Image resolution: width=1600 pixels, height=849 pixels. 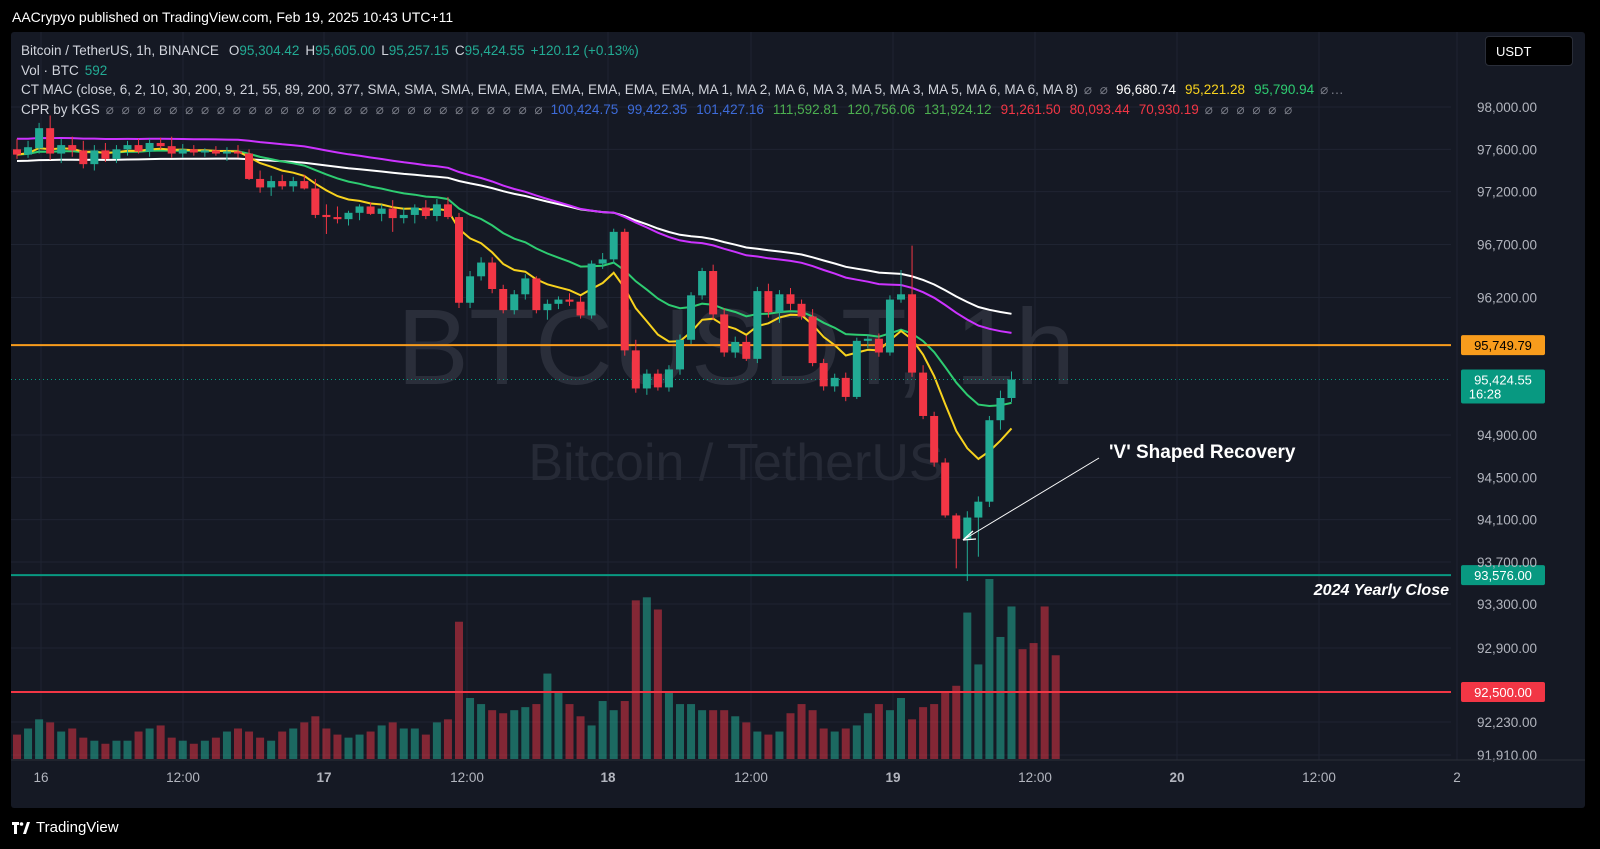 What do you see at coordinates (1215, 89) in the screenshot?
I see `ctmac-value-1: 95,221.28` at bounding box center [1215, 89].